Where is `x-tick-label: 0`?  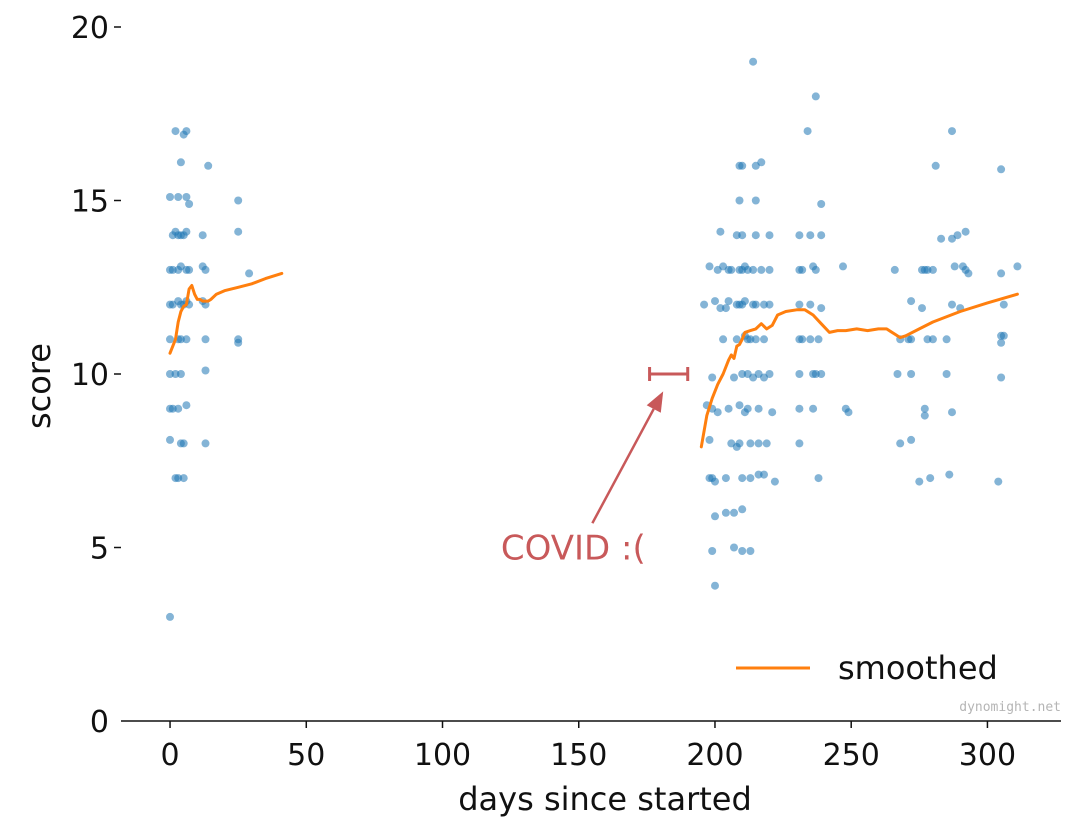 x-tick-label: 0 is located at coordinates (169, 755).